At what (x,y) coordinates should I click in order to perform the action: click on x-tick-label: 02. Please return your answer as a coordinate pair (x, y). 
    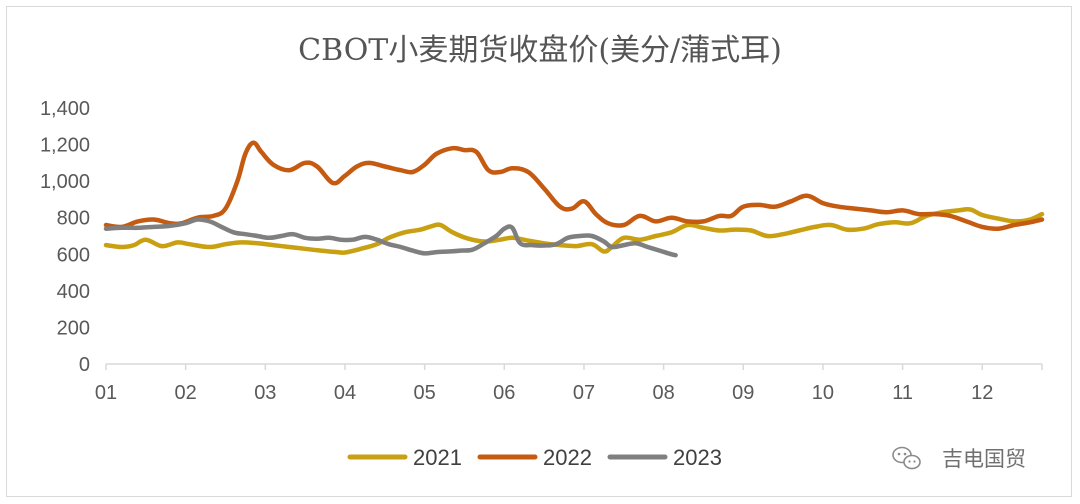
    Looking at the image, I should click on (186, 393).